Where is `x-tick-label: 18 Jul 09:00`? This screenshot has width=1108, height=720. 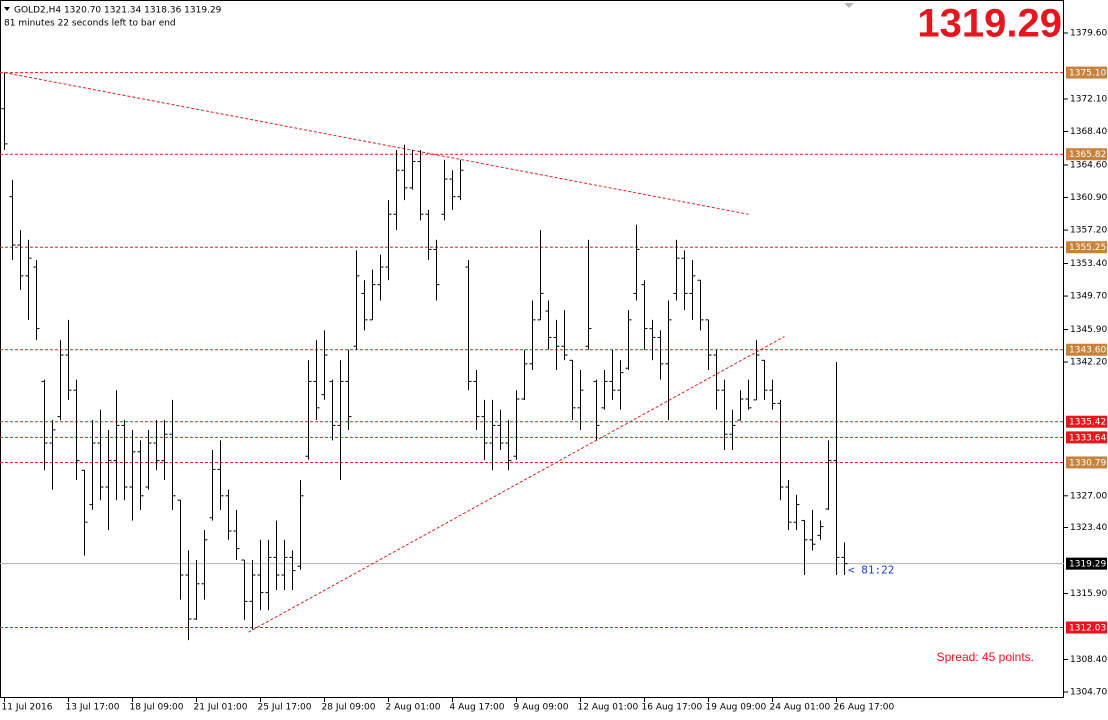
x-tick-label: 18 Jul 09:00 is located at coordinates (157, 708).